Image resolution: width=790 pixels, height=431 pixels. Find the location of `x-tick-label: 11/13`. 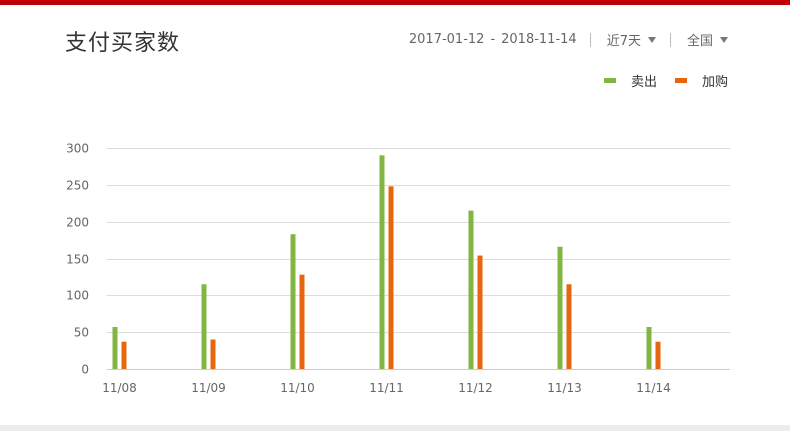

x-tick-label: 11/13 is located at coordinates (564, 388).